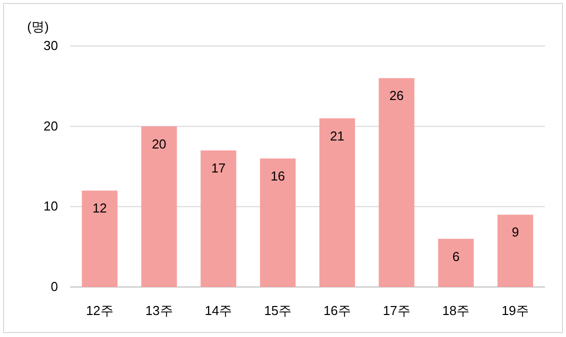 Image resolution: width=566 pixels, height=337 pixels. Describe the element at coordinates (396, 310) in the screenshot. I see `x-tick-label: 17주` at that location.